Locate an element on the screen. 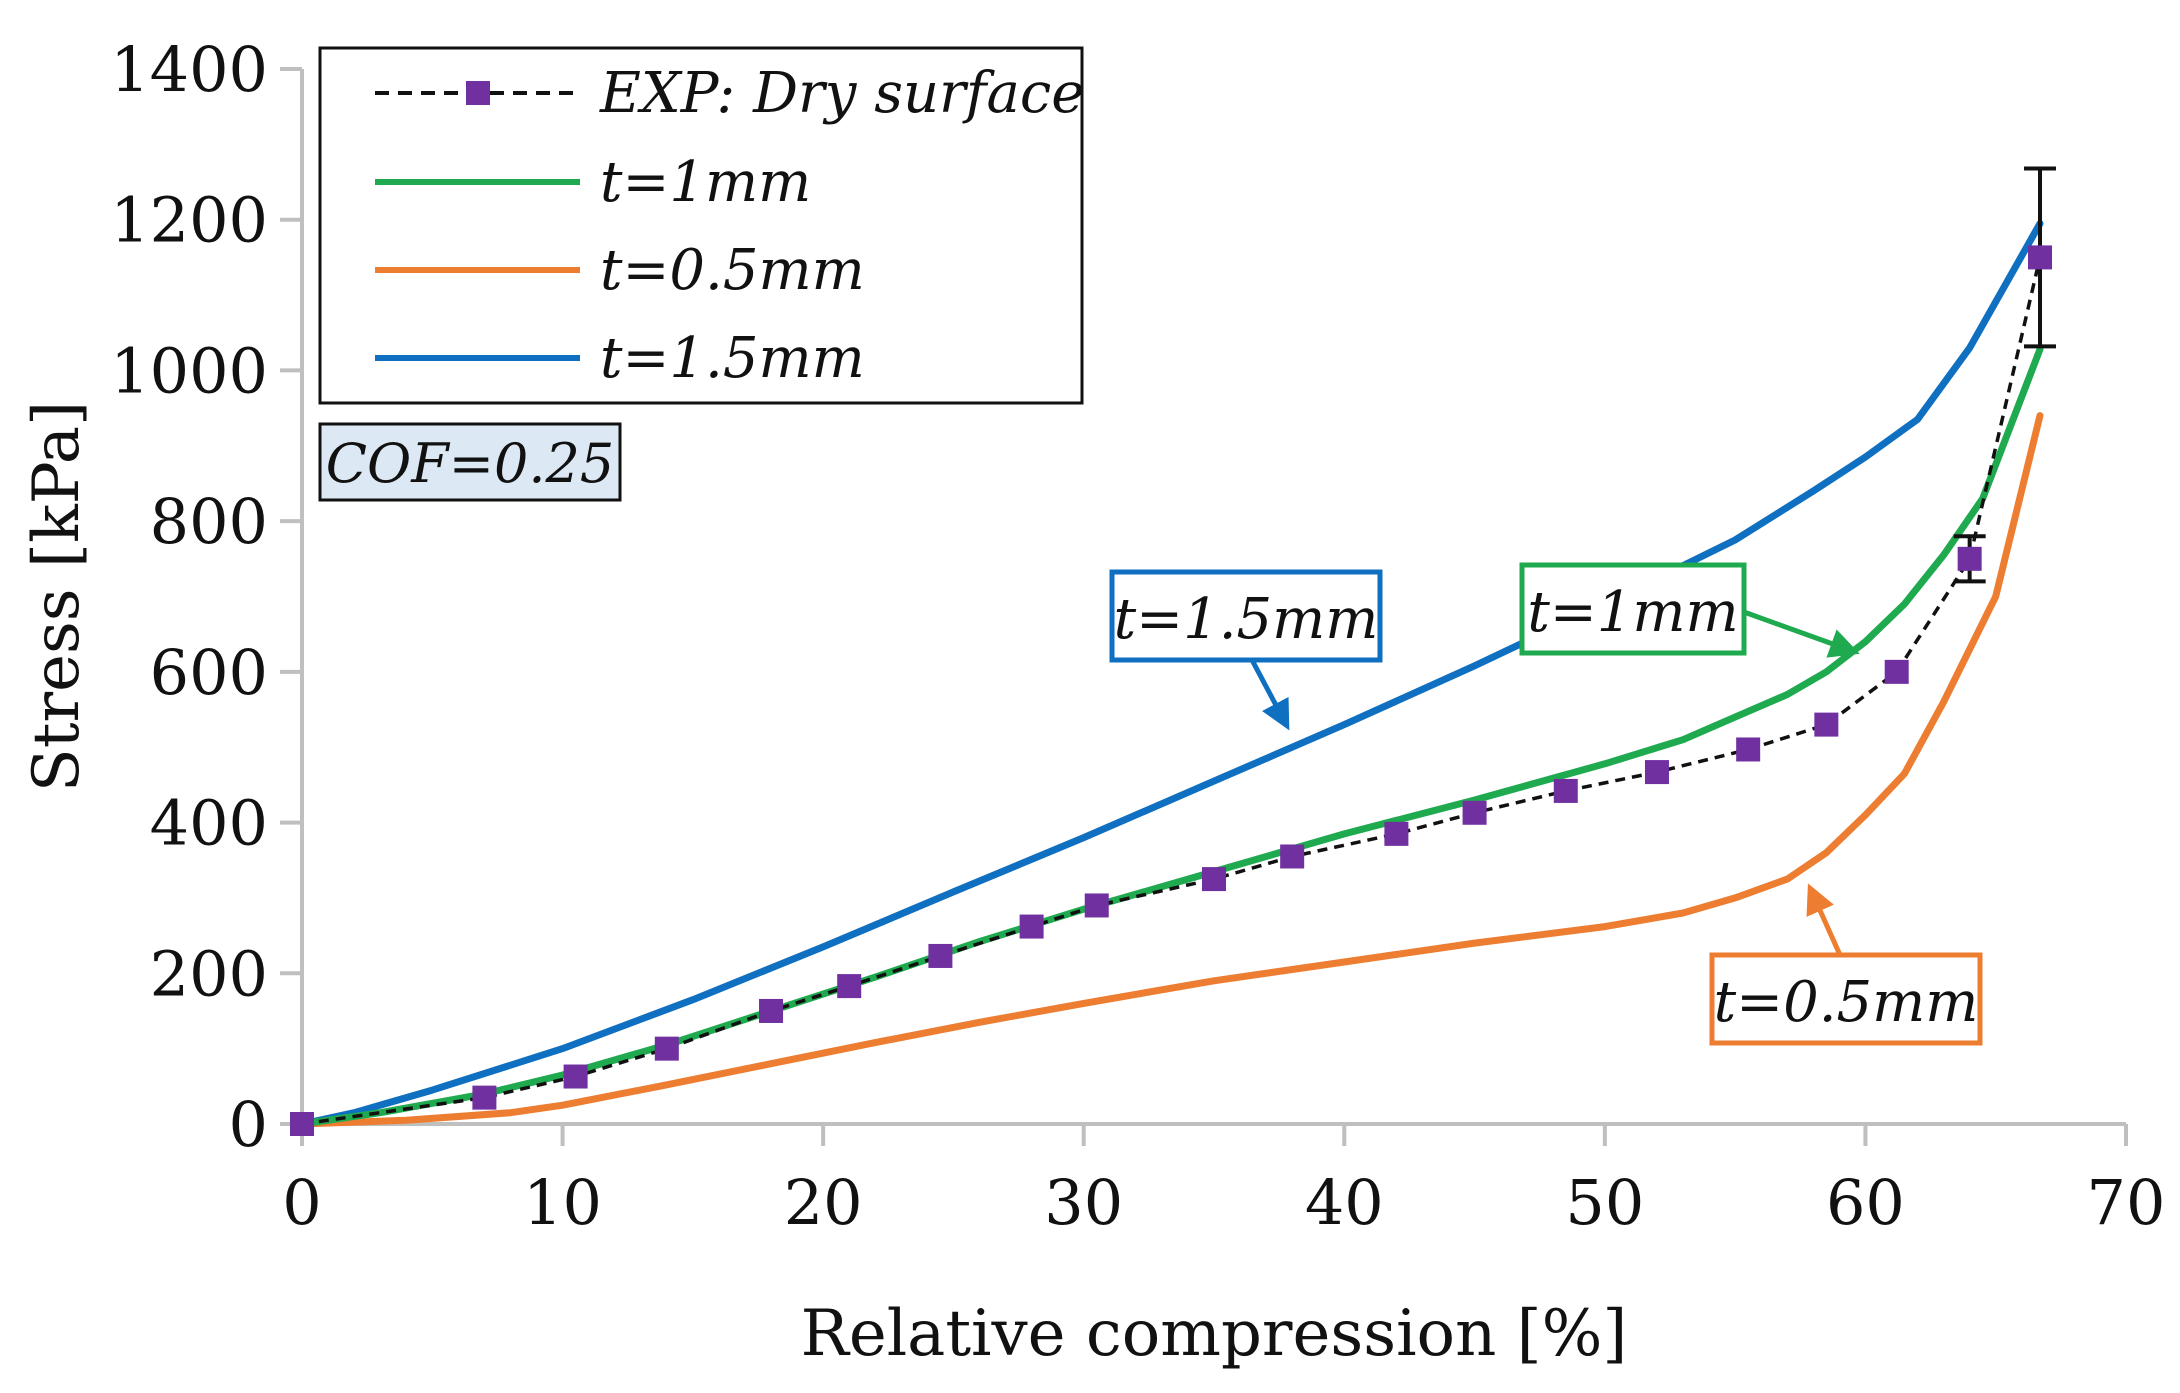 This screenshot has width=2180, height=1393. x-tick-label: 50 is located at coordinates (1604, 1202).